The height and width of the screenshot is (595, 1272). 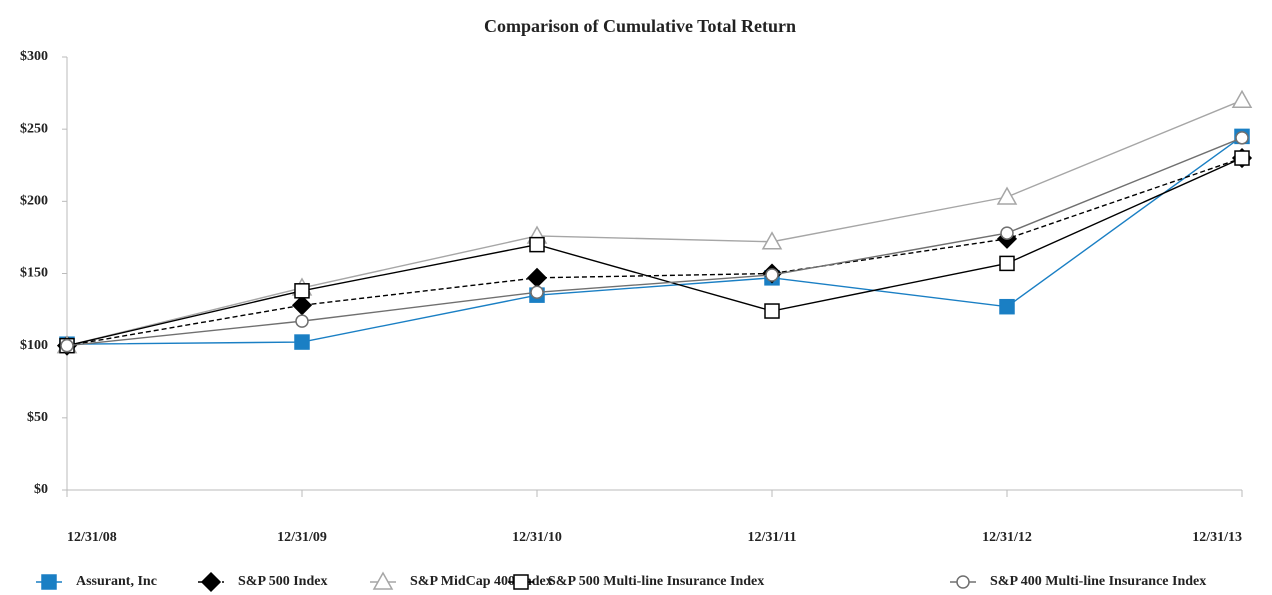 What do you see at coordinates (1217, 537) in the screenshot?
I see `x-tick-label: 12/31/13` at bounding box center [1217, 537].